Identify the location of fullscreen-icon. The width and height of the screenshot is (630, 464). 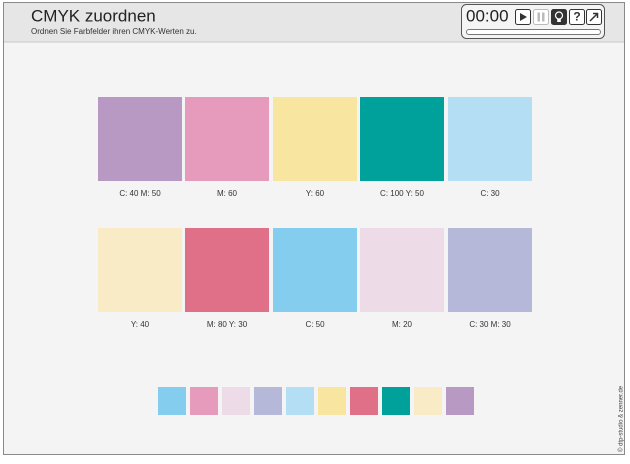
(594, 17).